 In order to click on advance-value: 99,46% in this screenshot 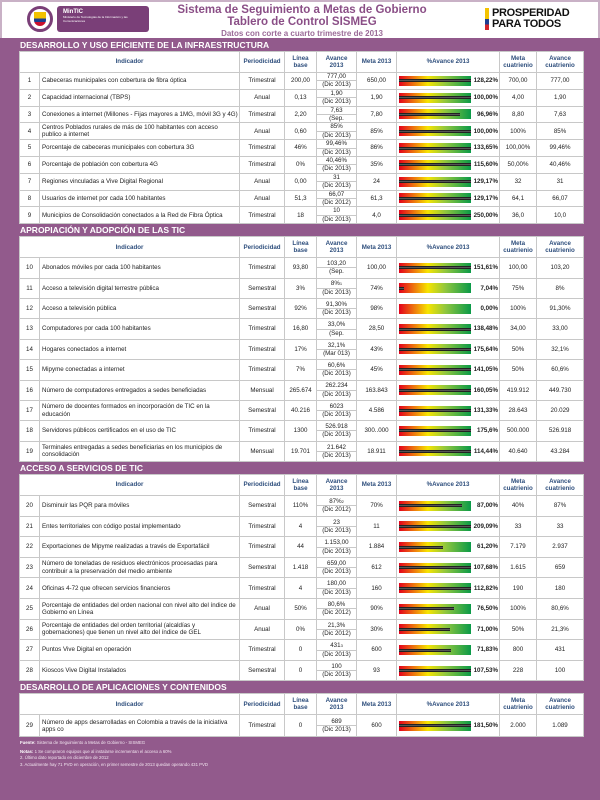, I will do `click(336, 143)`.